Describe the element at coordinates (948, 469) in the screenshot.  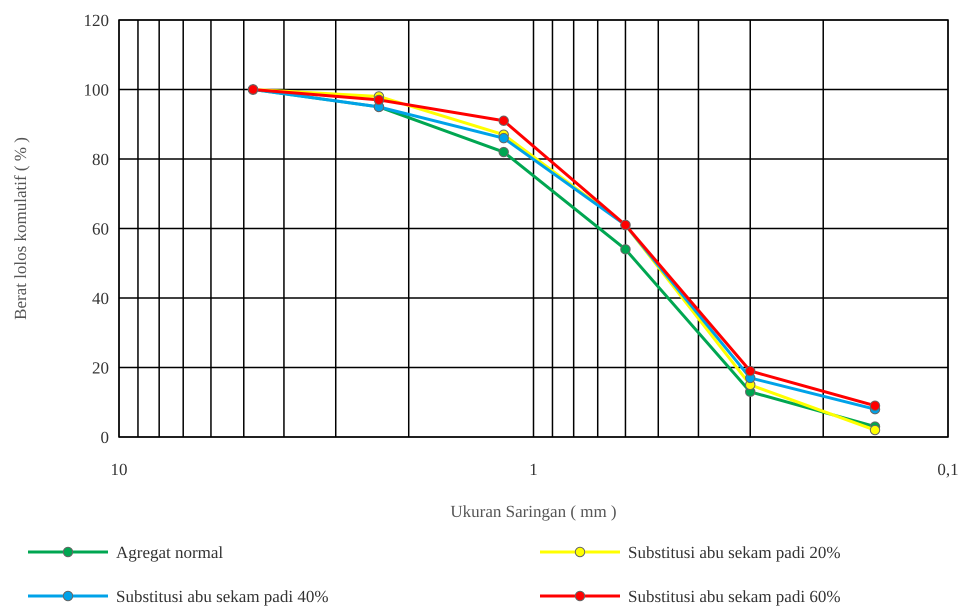
I see `x-tick-label: 0,1` at that location.